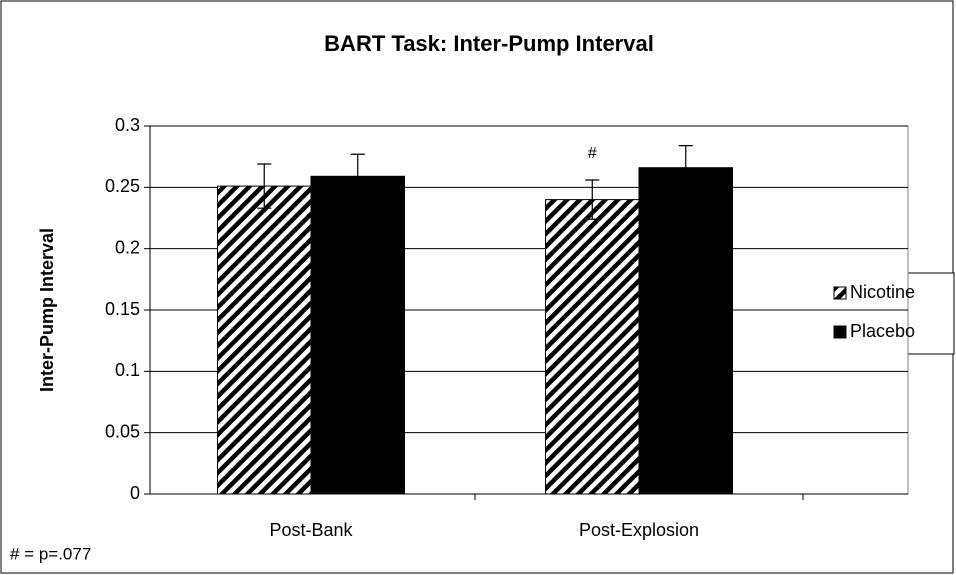 This screenshot has width=956, height=575. What do you see at coordinates (122, 309) in the screenshot?
I see `y-tick-label: 0.15` at bounding box center [122, 309].